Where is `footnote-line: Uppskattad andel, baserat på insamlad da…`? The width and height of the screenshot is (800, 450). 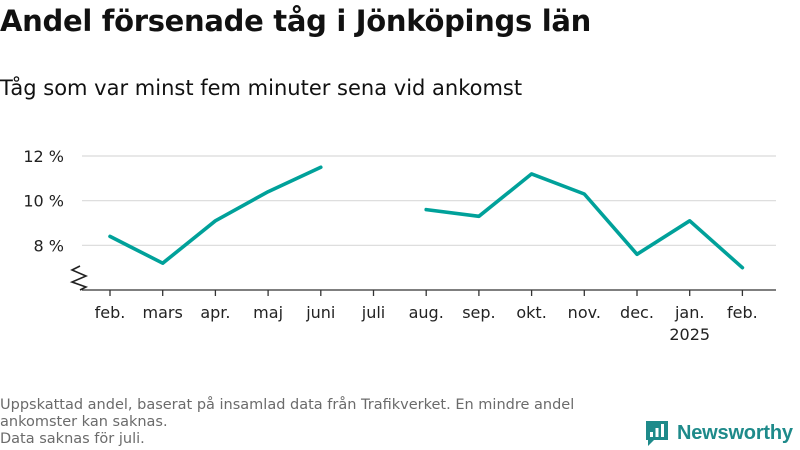
footnote-line: Uppskattad andel, baserat på insamlad da… is located at coordinates (287, 405).